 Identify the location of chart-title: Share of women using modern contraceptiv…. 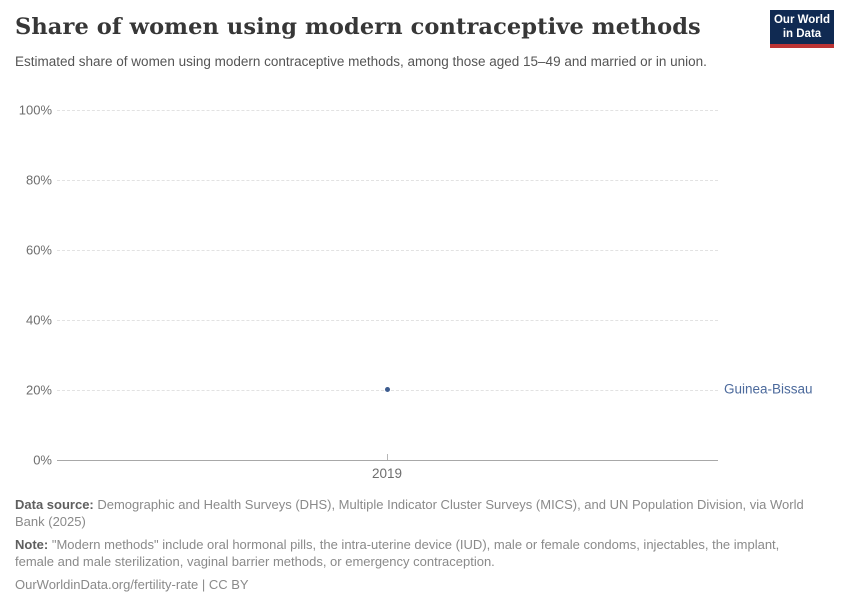
(358, 27).